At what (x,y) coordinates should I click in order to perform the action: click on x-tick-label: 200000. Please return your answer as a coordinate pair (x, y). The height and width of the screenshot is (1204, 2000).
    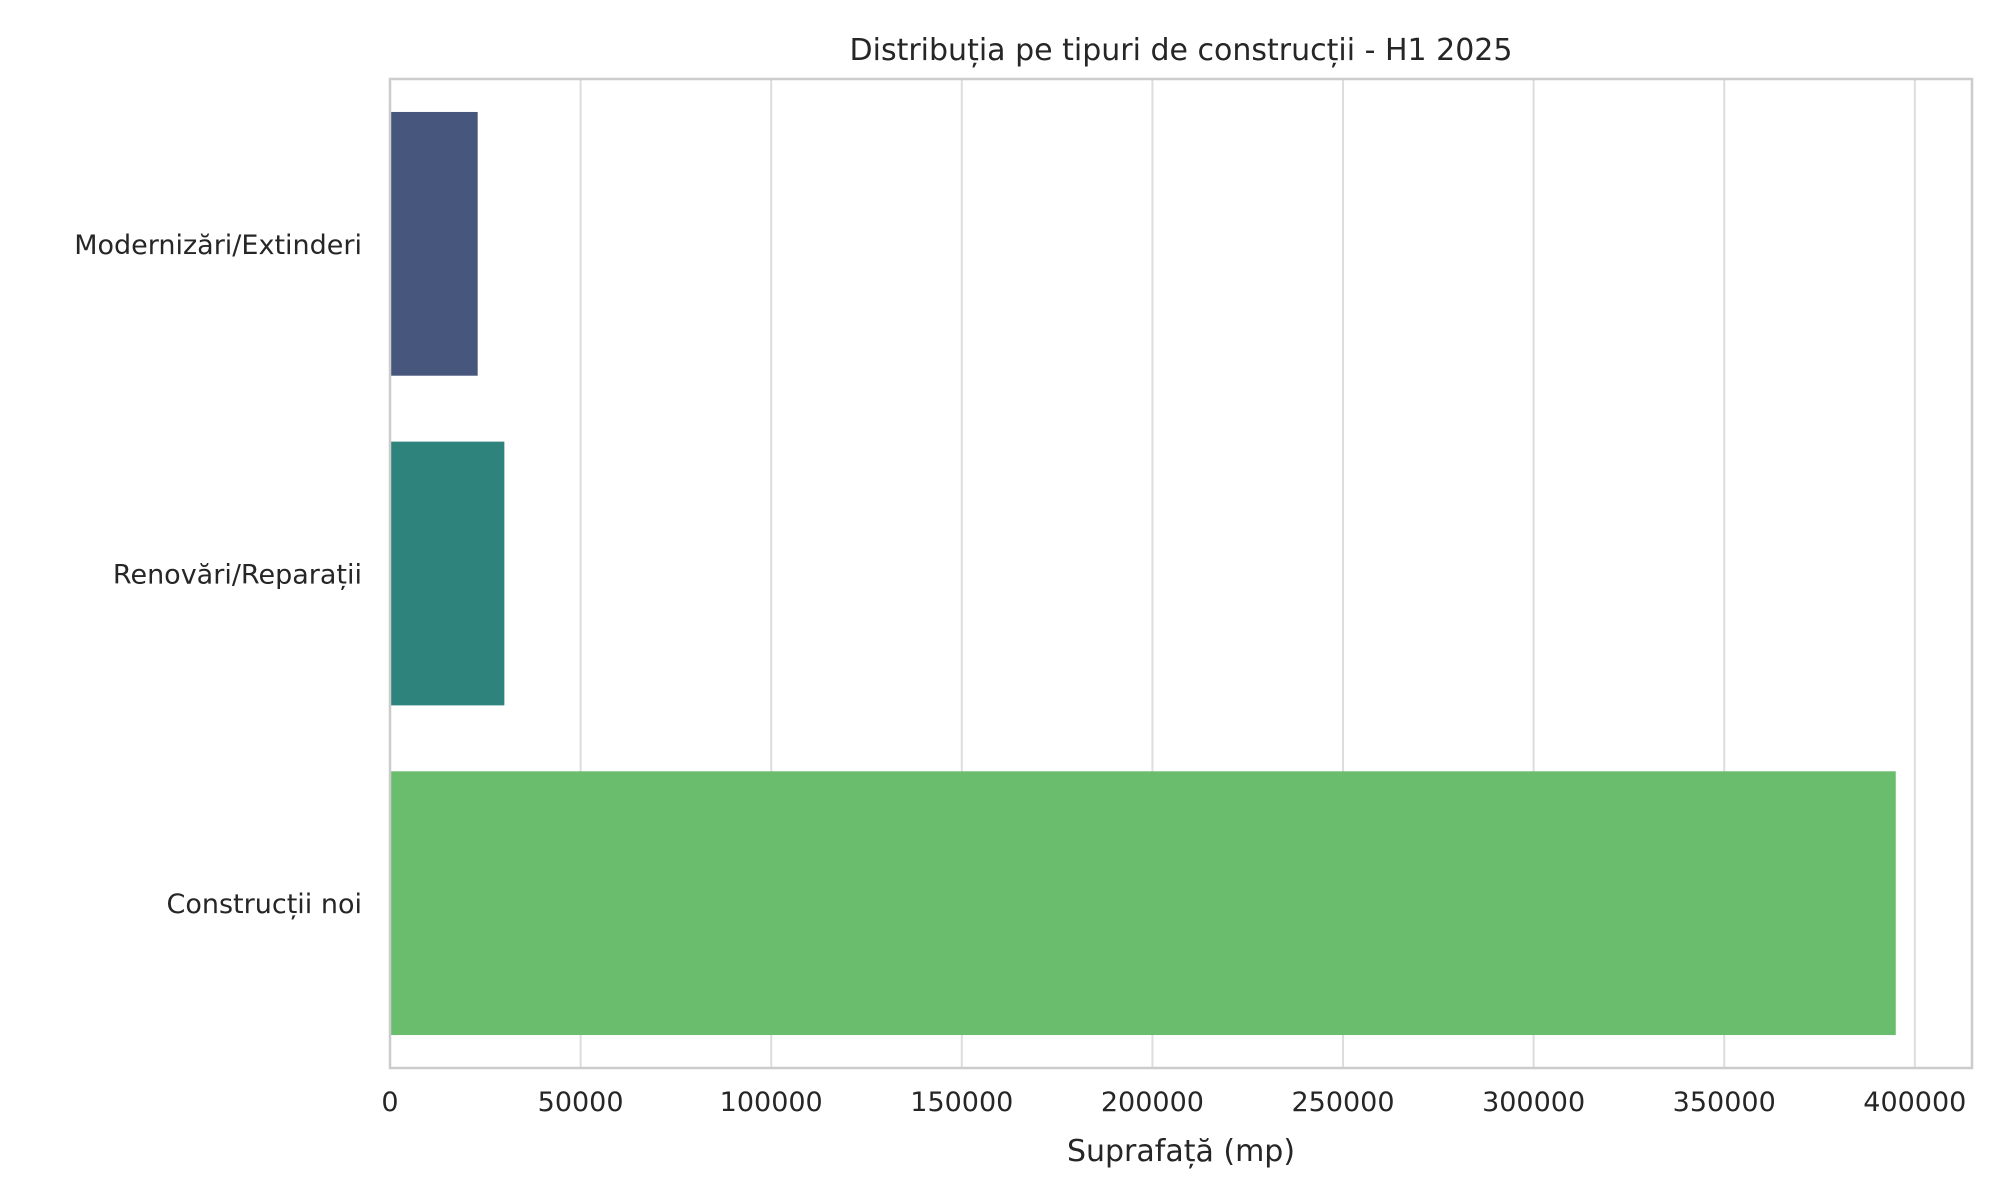
    Looking at the image, I should click on (1152, 1102).